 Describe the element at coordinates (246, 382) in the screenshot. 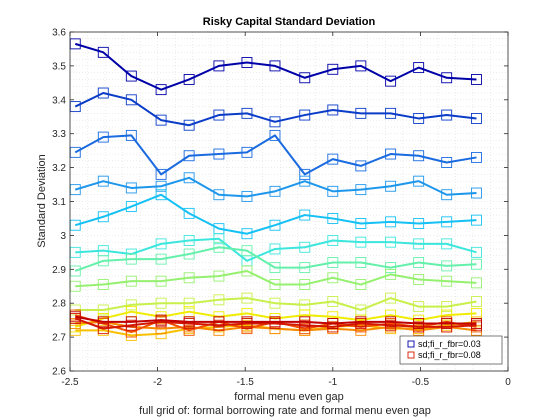

I see `x-tick-label: -1.5` at that location.